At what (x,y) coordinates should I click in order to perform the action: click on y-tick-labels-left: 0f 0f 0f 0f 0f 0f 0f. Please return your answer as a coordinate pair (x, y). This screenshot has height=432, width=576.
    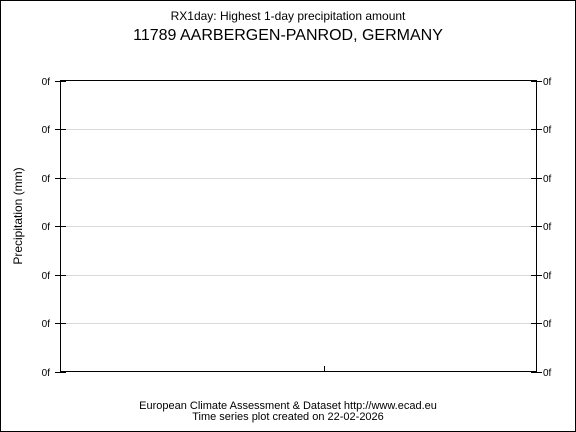
    Looking at the image, I should click on (46, 228).